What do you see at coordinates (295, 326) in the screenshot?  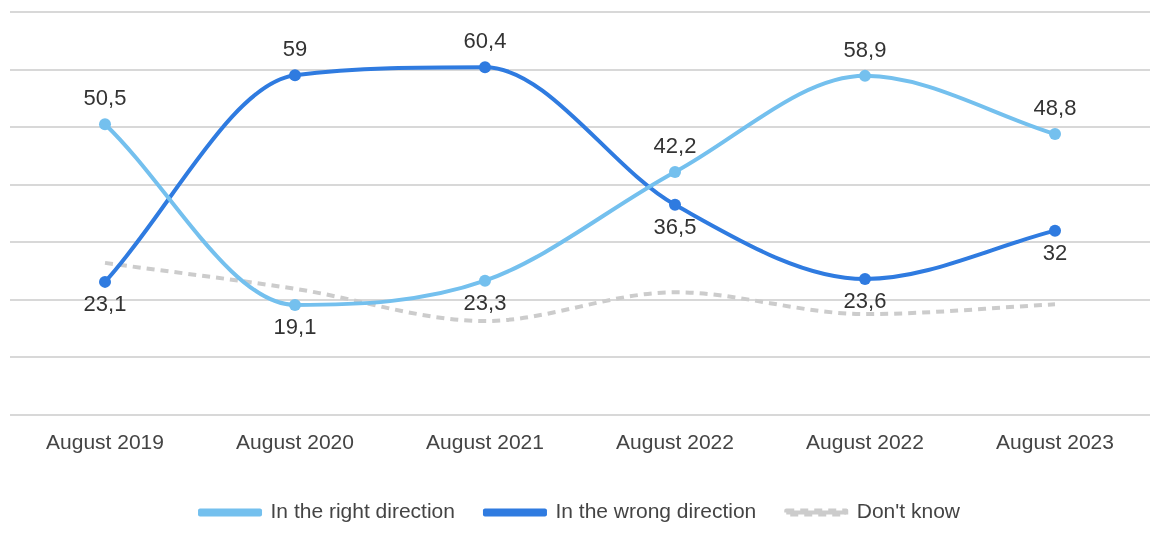 I see `data-label: 19,1` at bounding box center [295, 326].